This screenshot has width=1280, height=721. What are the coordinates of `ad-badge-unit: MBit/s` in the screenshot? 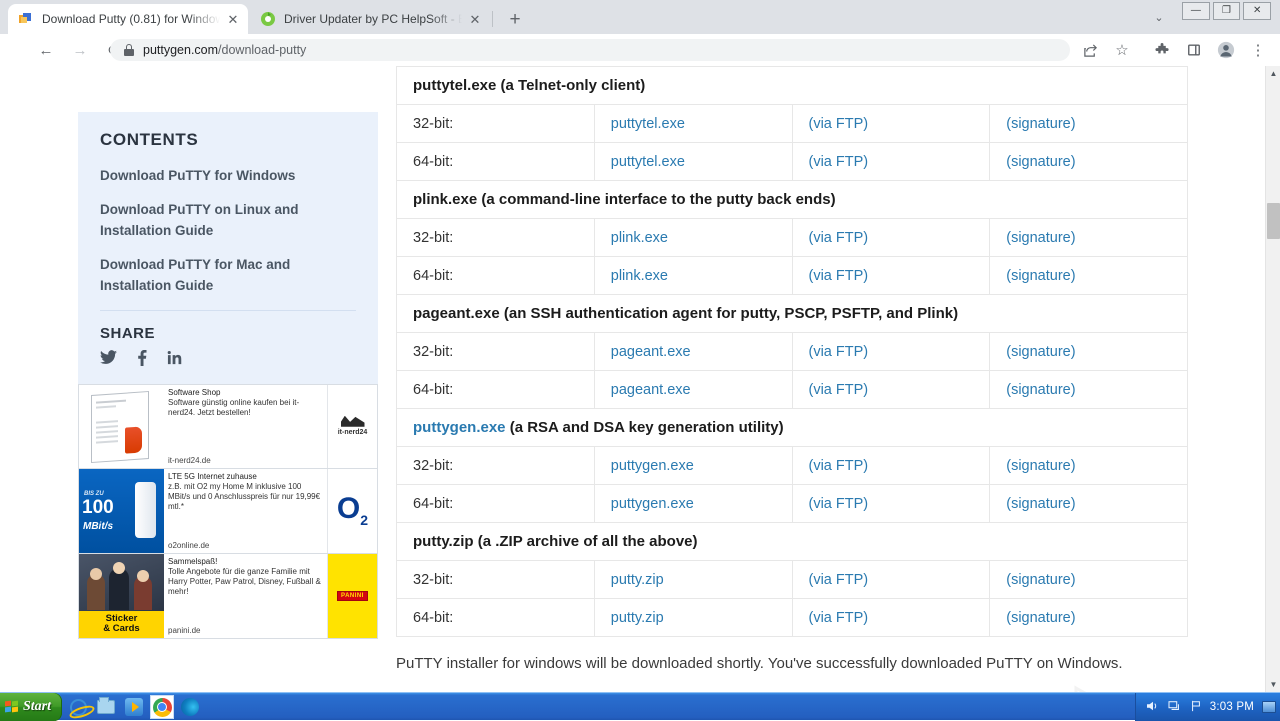 It's located at (98, 526).